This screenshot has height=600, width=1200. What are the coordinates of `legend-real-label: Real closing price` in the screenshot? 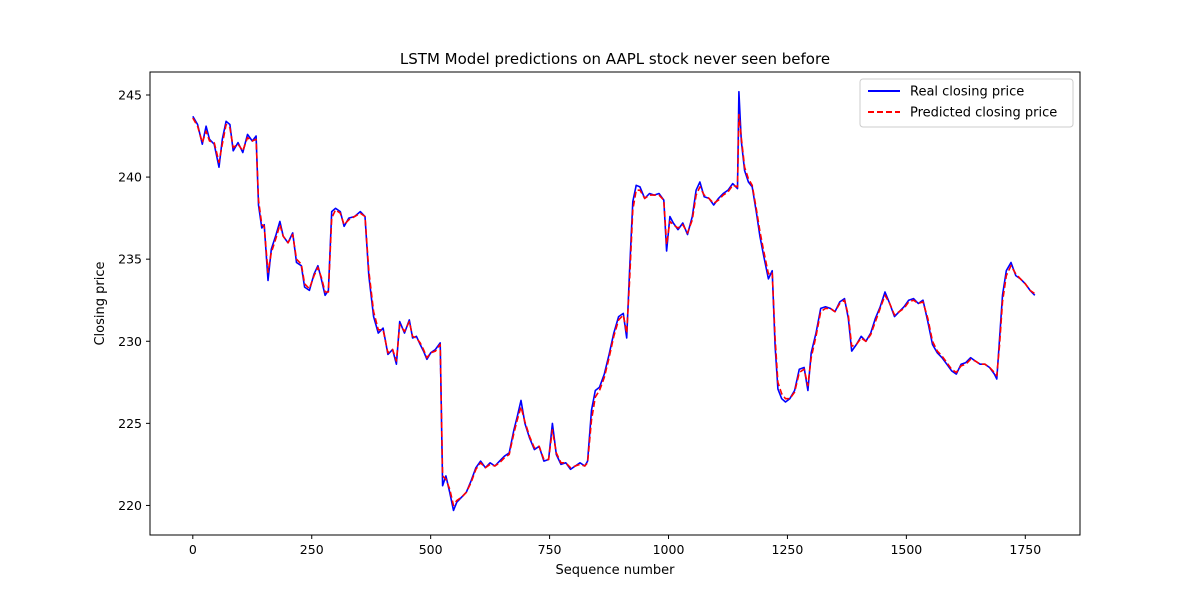 It's located at (967, 92).